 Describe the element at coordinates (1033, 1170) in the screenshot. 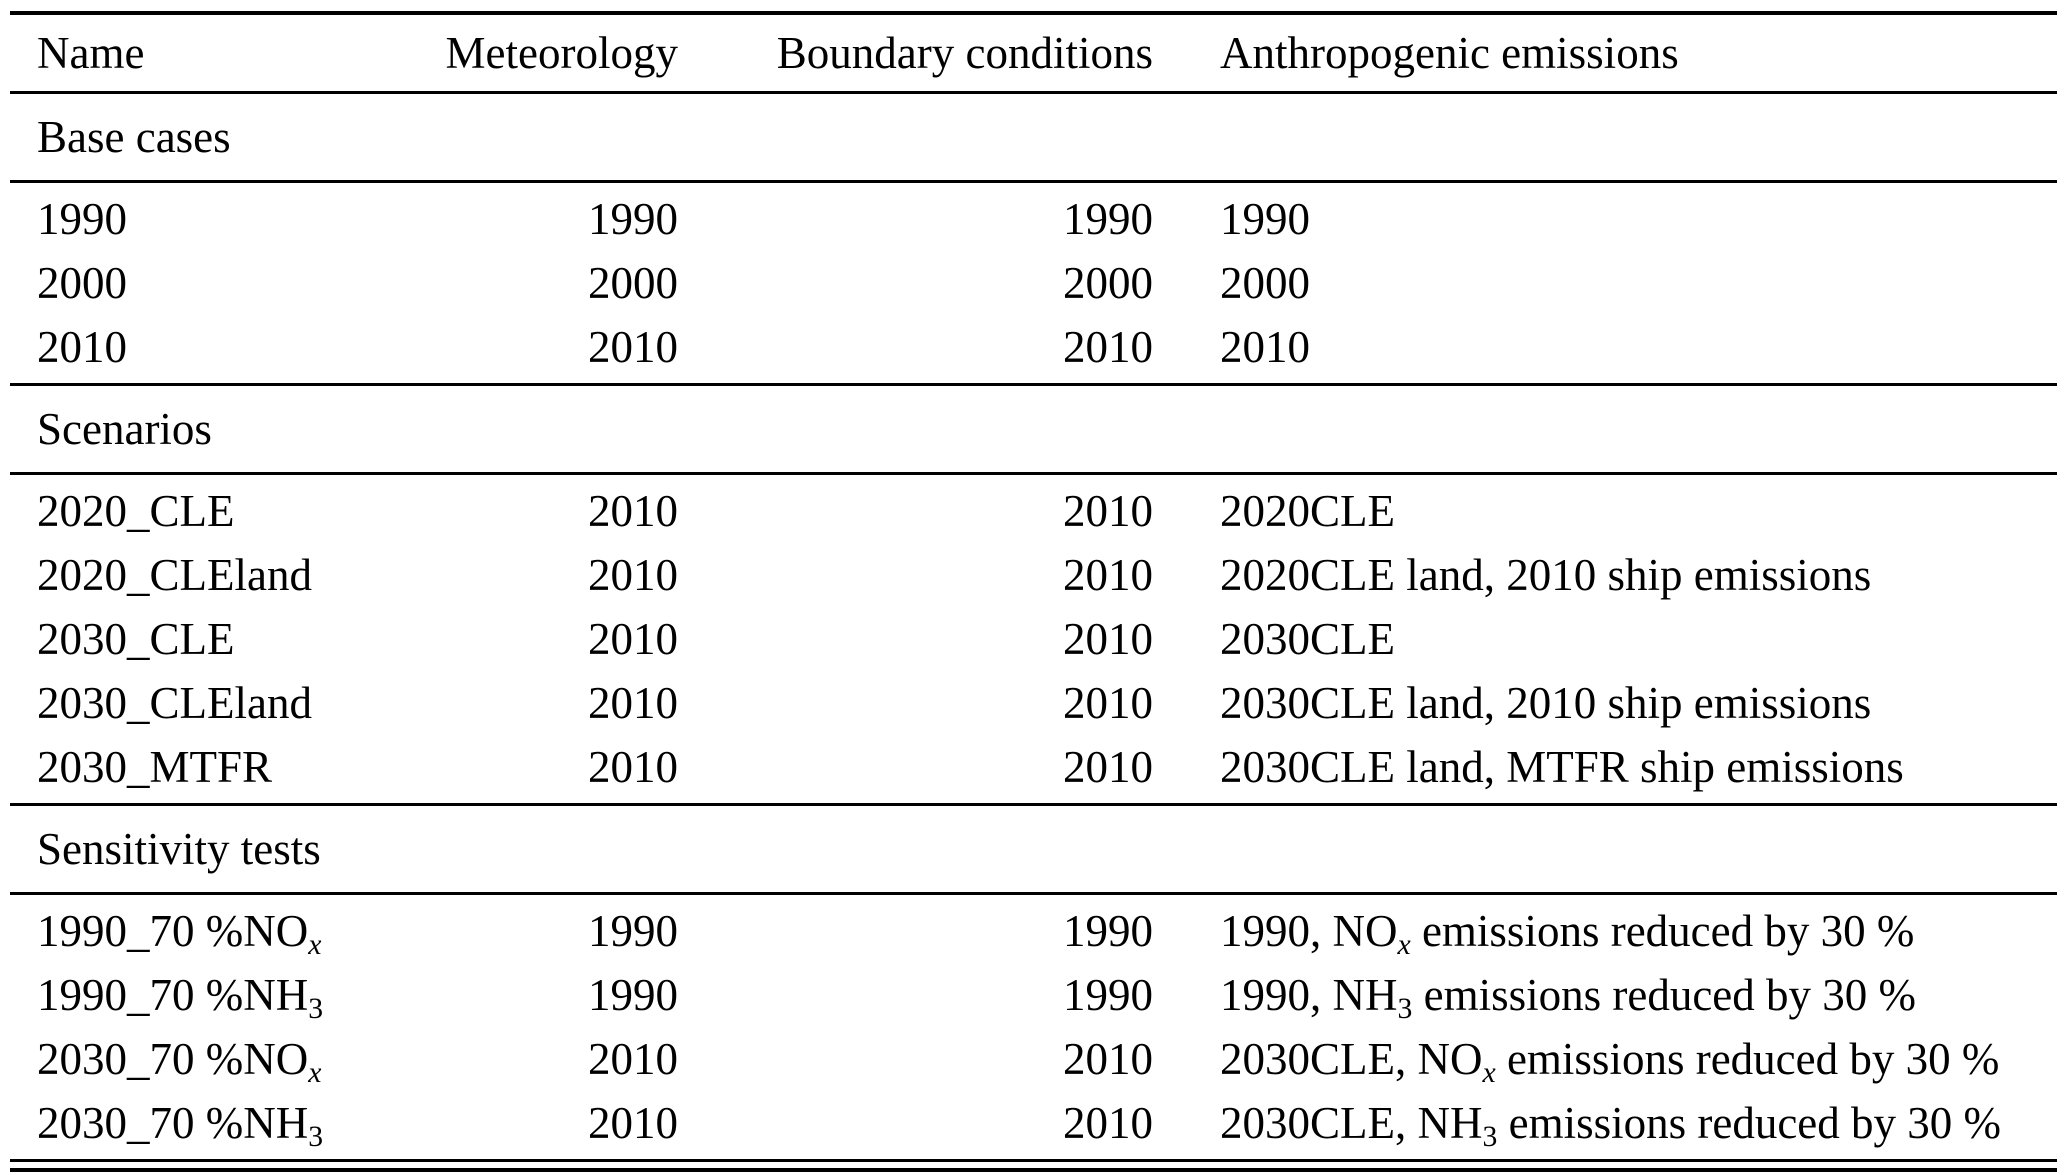

I see `bottom-rule` at that location.